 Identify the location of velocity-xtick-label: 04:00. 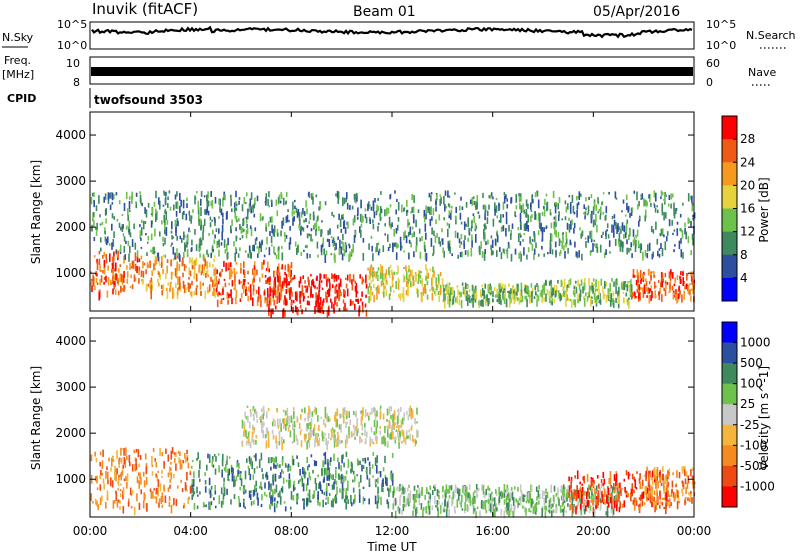
(190, 531).